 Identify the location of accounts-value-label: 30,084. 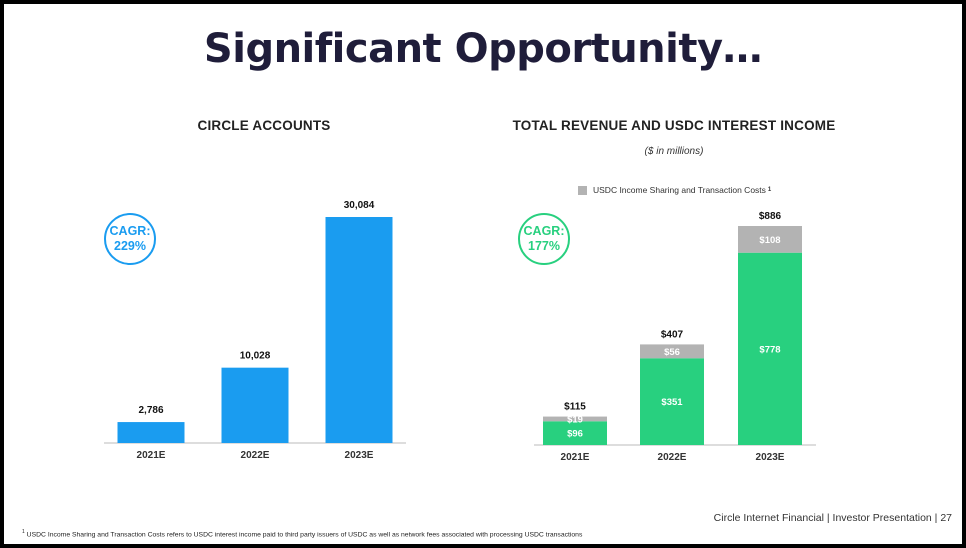
(359, 205).